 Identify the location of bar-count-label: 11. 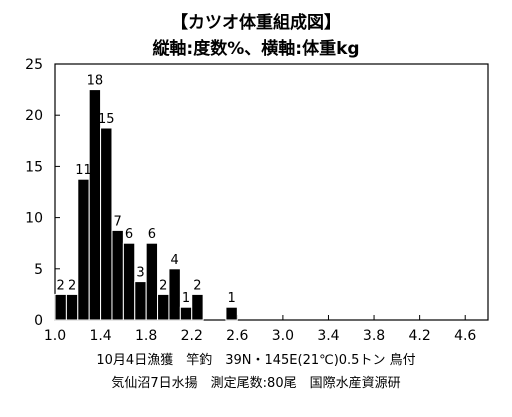
(83, 170).